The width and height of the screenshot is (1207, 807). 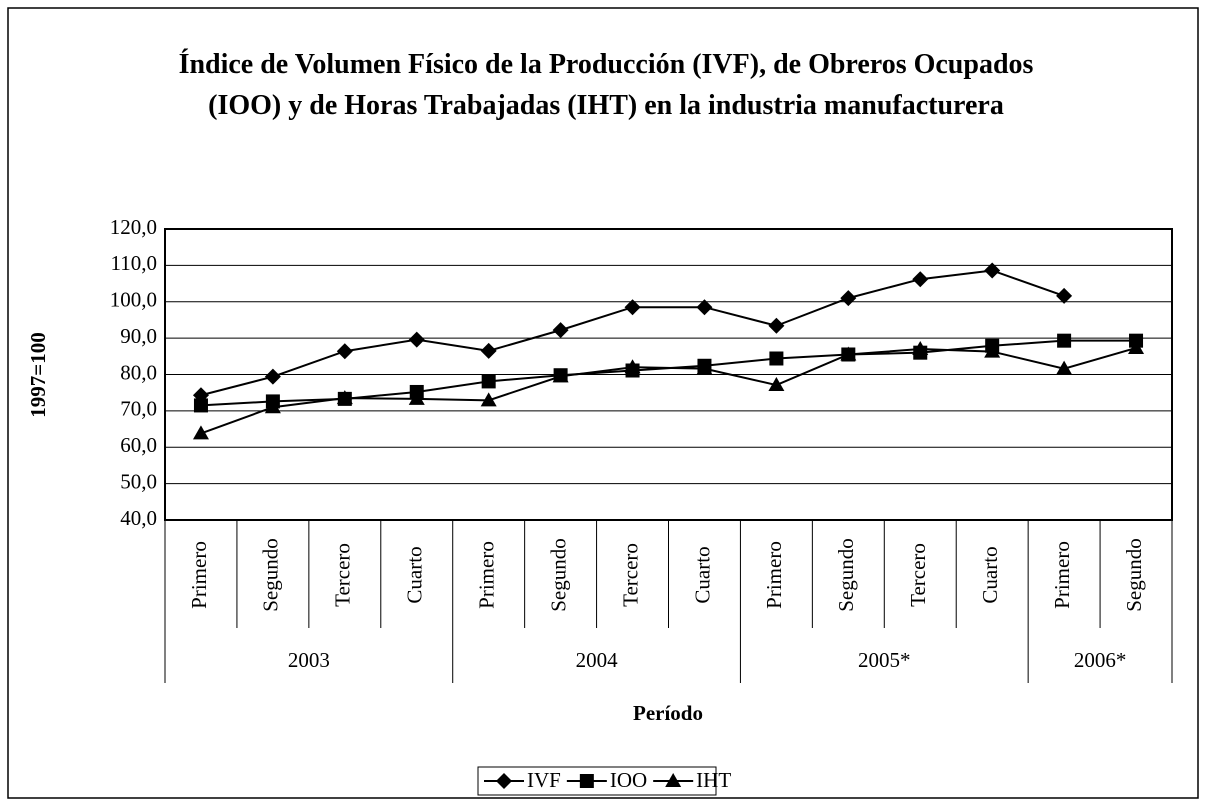 I want to click on legend-label: IHT, so click(x=713, y=780).